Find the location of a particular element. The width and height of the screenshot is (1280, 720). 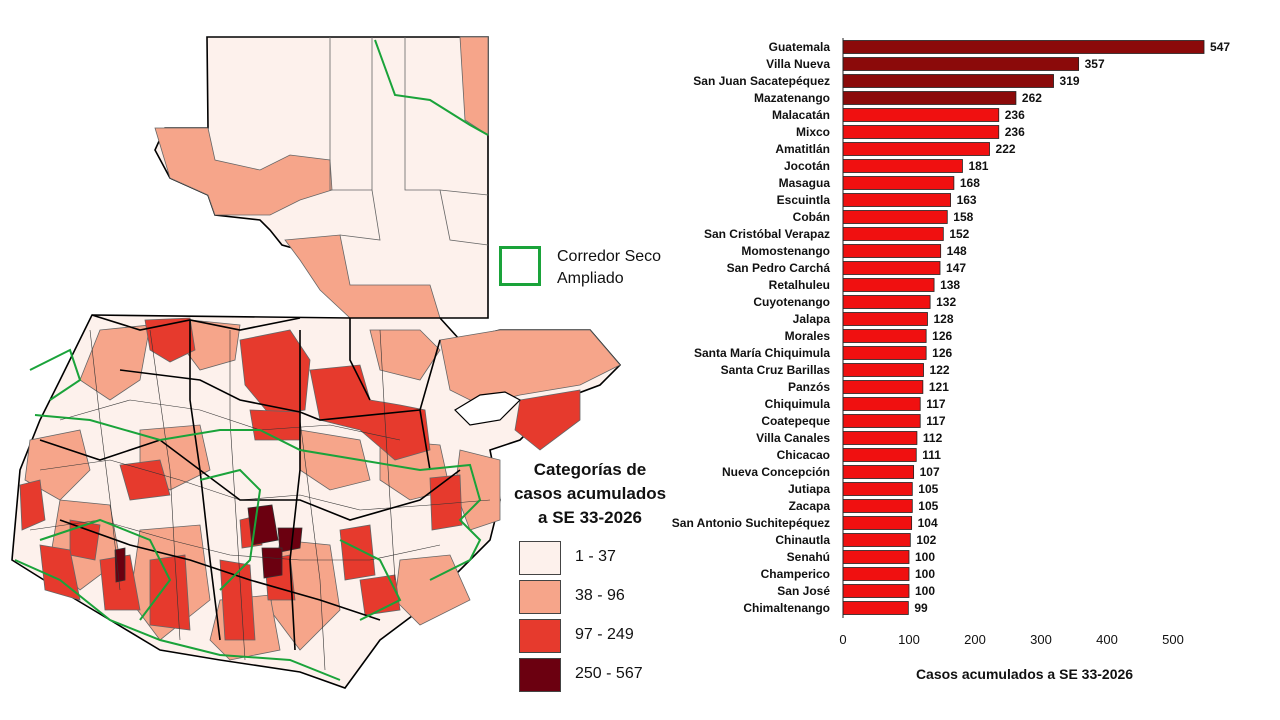

x-axis-title: Casos acumulados a SE 33-2026 is located at coordinates (1024, 674).